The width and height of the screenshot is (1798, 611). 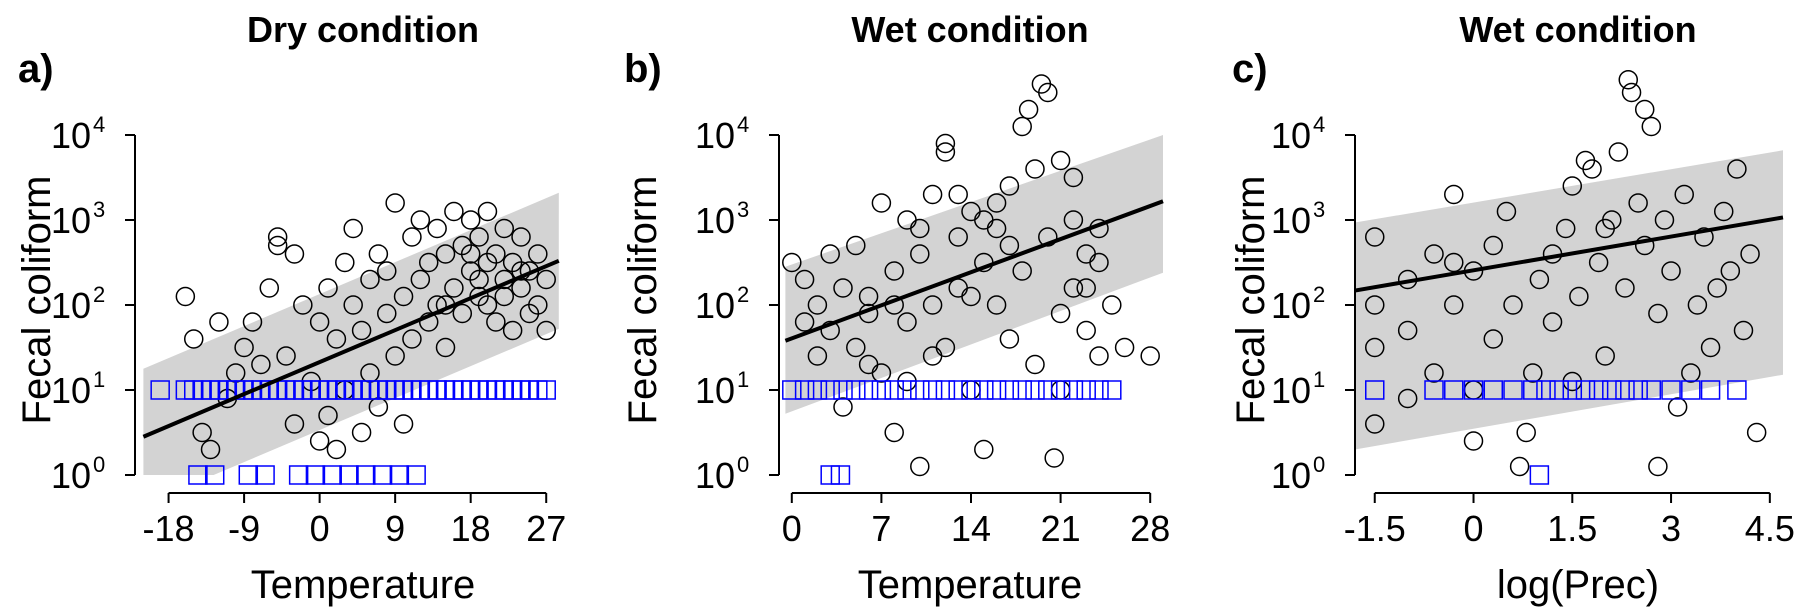 What do you see at coordinates (1319, 124) in the screenshot?
I see `y-tick-exponent: 4` at bounding box center [1319, 124].